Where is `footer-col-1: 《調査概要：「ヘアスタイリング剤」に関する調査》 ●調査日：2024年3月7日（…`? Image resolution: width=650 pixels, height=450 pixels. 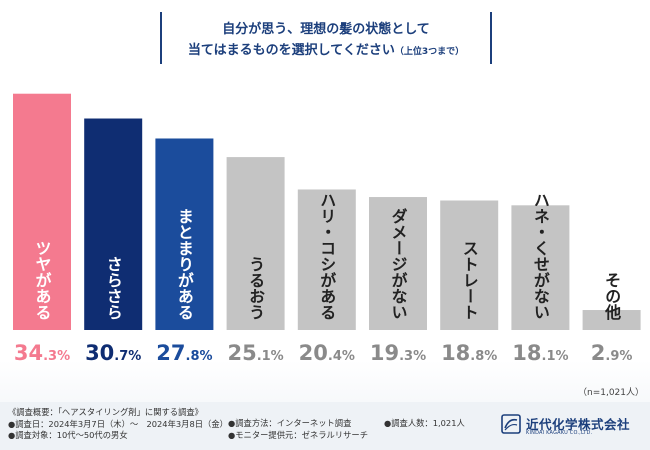 footer-col-1: 《調査概要：「ヘアスタイリング剤」に関する調査》 ●調査日：2024年3月7日（… is located at coordinates (118, 424).